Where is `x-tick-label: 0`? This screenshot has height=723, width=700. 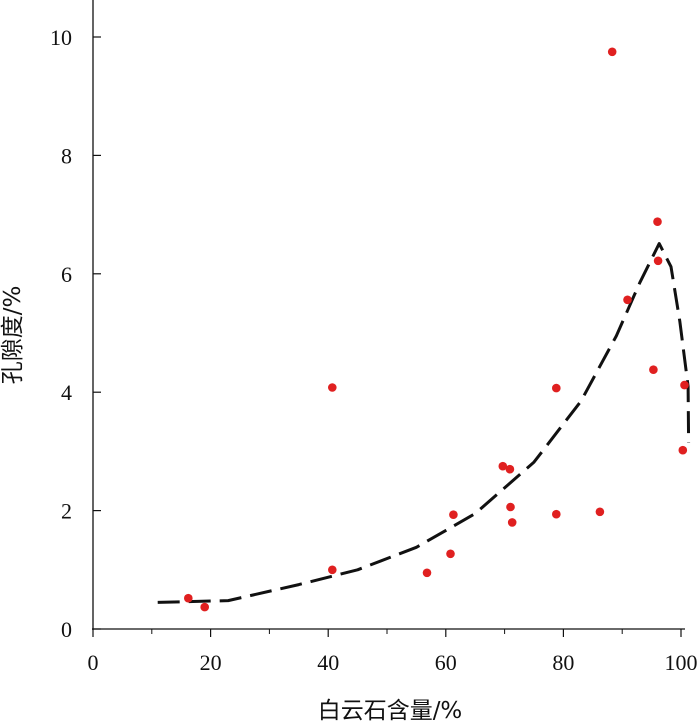
x-tick-label: 0 is located at coordinates (93, 662).